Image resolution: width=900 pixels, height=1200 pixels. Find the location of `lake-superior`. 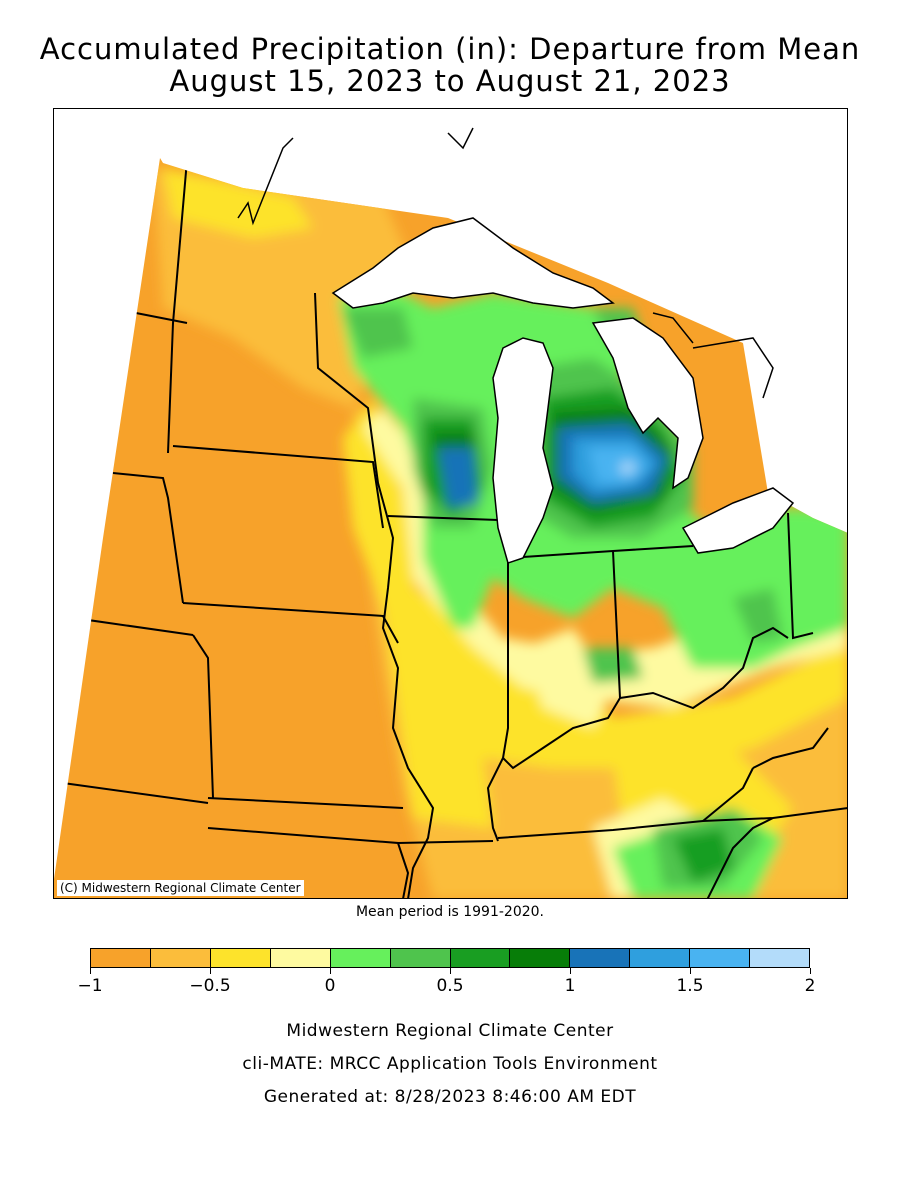

lake-superior is located at coordinates (473, 263).